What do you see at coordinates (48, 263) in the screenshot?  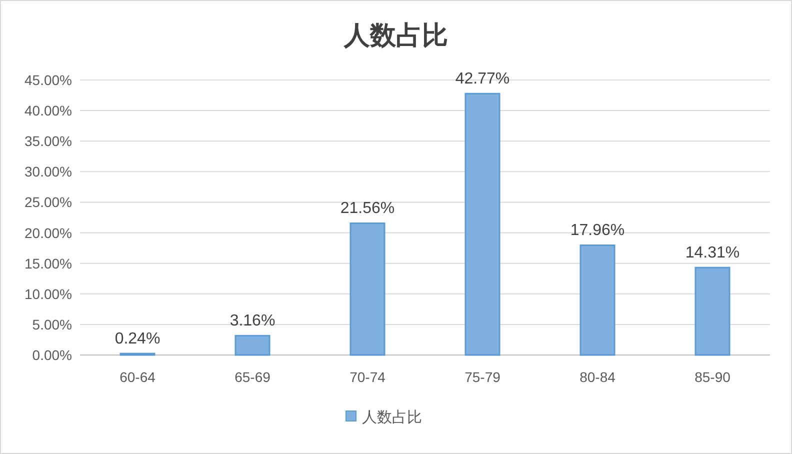 I see `y-tick-label: 15.00%` at bounding box center [48, 263].